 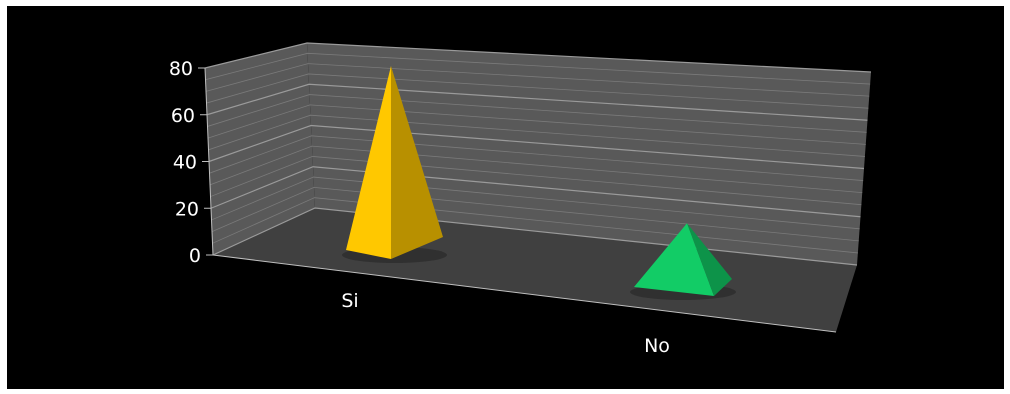 I want to click on x-axis-line, so click(x=524, y=293).